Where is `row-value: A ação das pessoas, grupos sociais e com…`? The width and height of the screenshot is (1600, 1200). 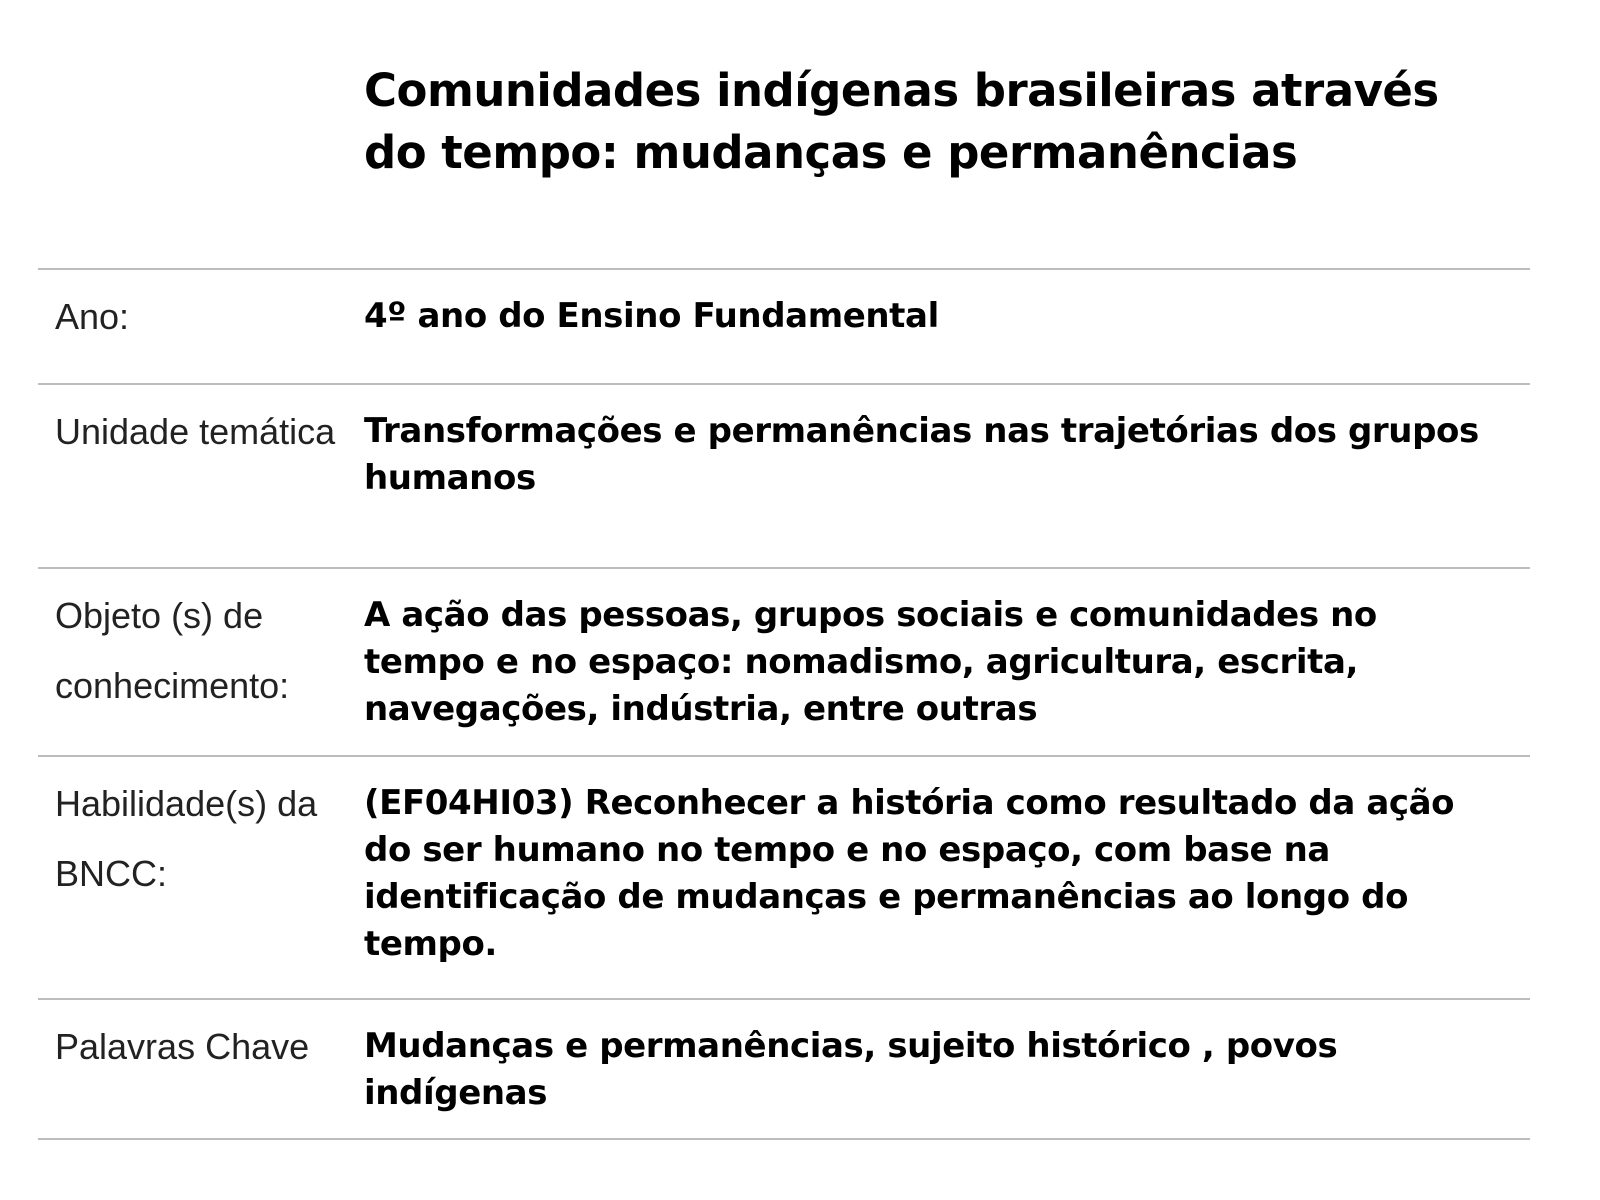
row-value: A ação das pessoas, grupos sociais e com… is located at coordinates (870, 662).